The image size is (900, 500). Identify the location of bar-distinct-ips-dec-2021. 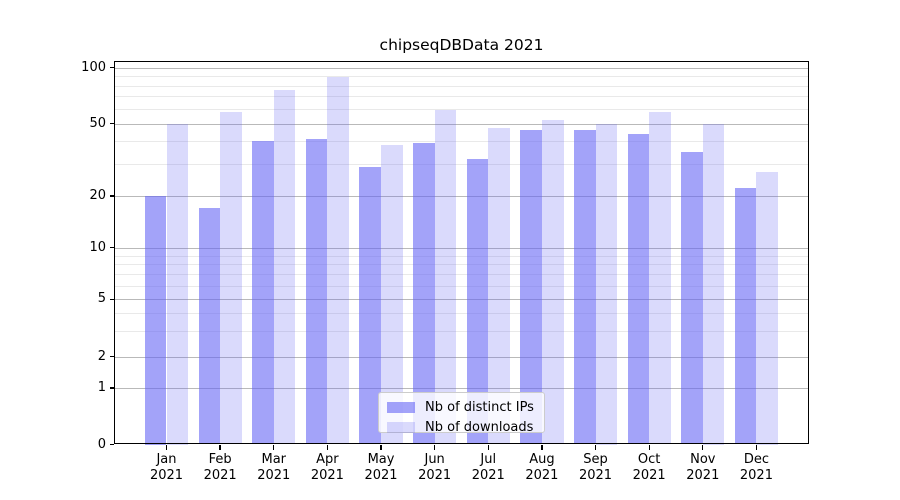
(745, 316).